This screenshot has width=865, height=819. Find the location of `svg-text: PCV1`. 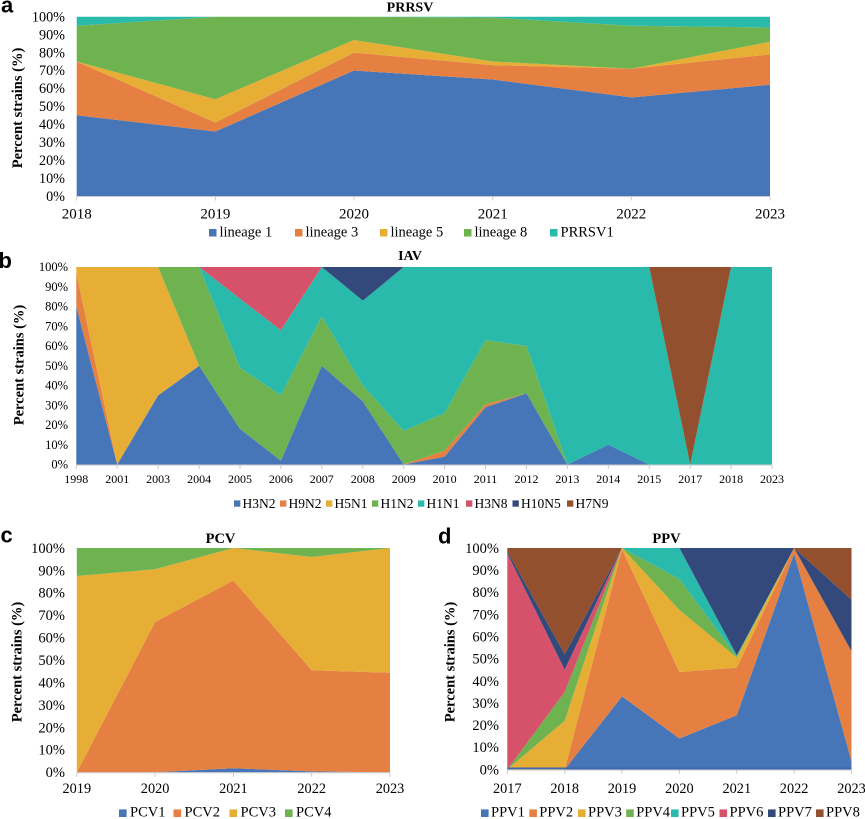

svg-text: PCV1 is located at coordinates (147, 812).